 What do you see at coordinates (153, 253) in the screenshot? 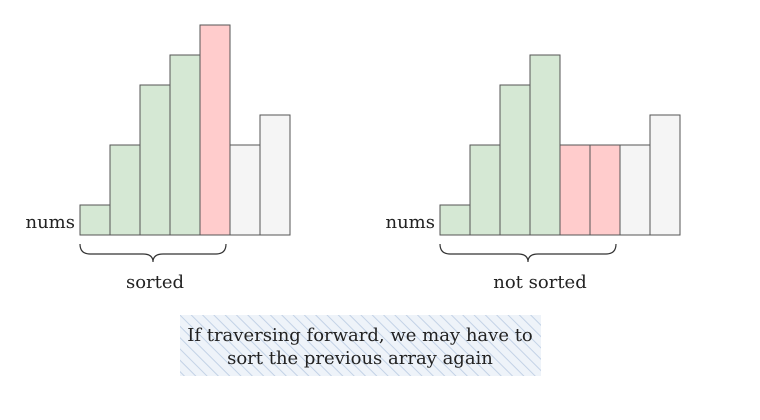
I see `brace-sorted` at bounding box center [153, 253].